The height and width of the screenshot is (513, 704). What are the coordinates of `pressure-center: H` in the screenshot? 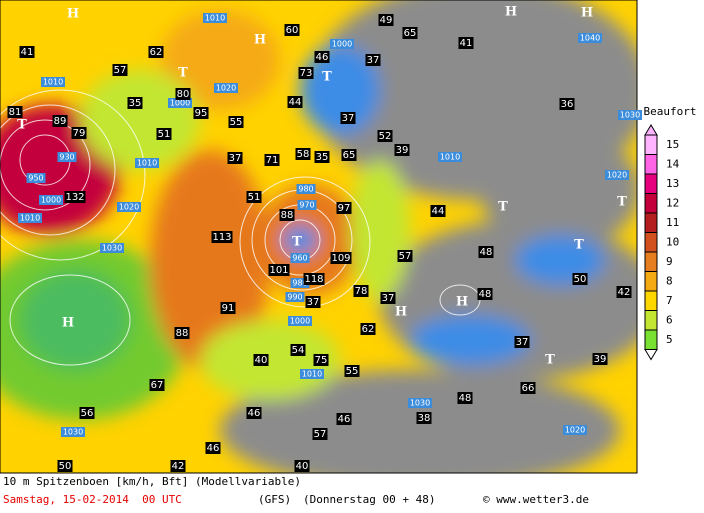 It's located at (68, 323).